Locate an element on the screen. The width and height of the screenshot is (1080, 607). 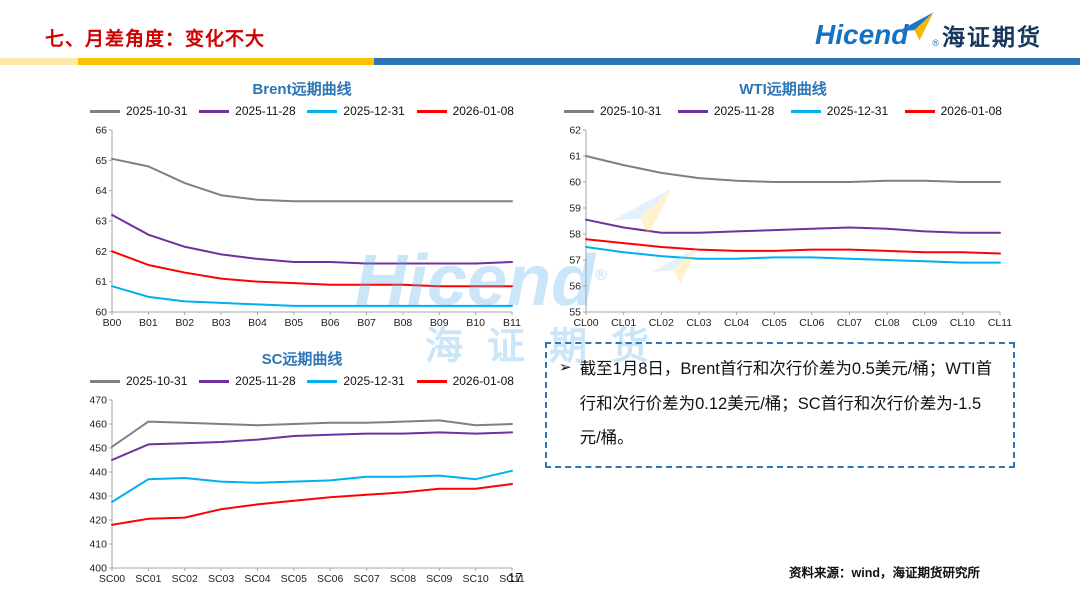
page-number: 17 is located at coordinates (515, 577).